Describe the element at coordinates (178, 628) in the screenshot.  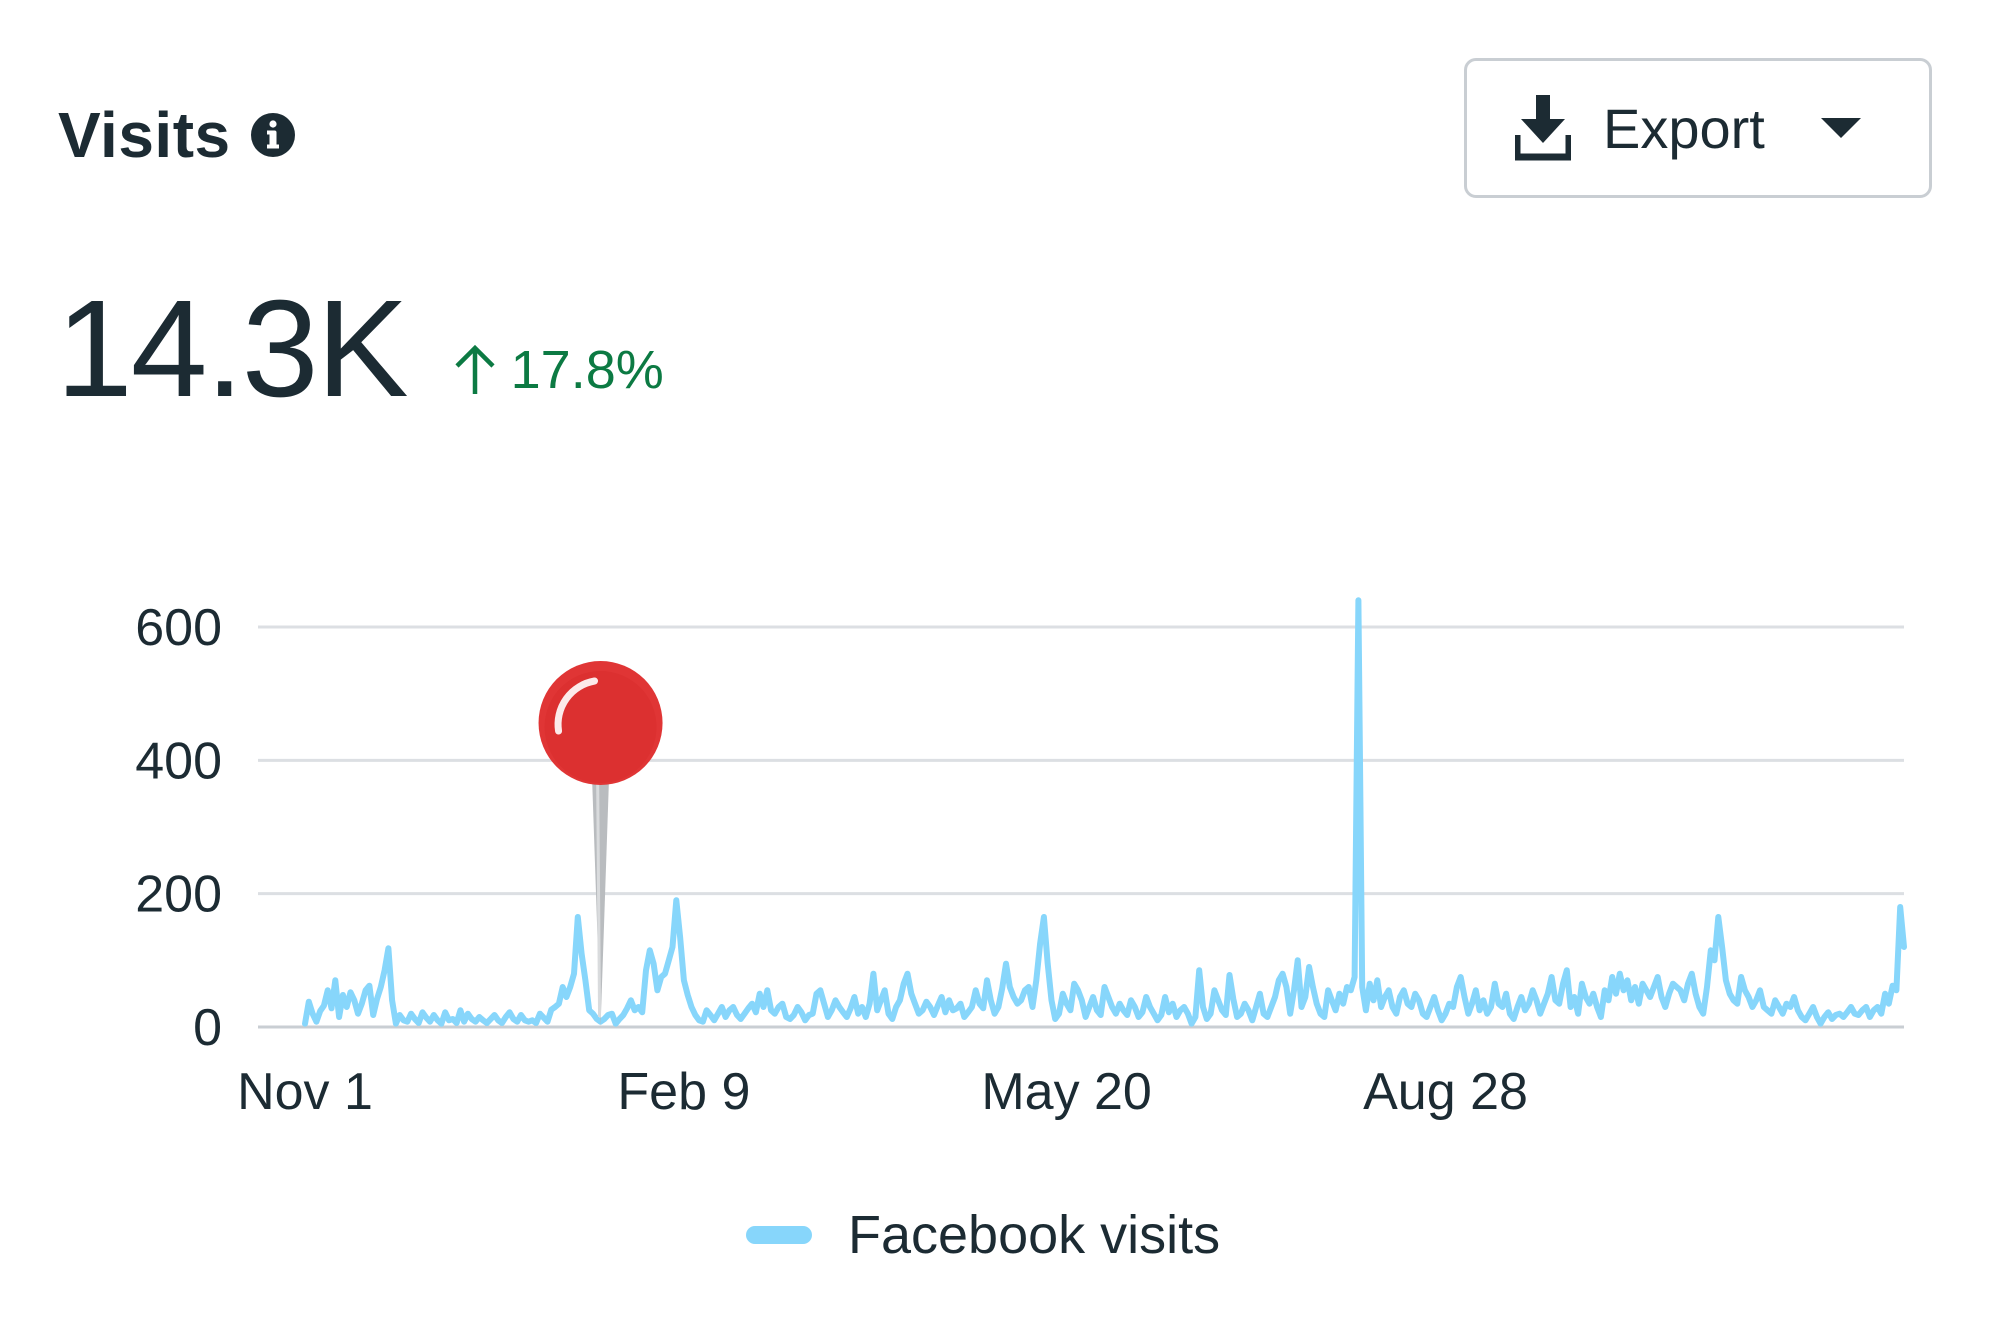
I see `y-tick-label: 600` at that location.